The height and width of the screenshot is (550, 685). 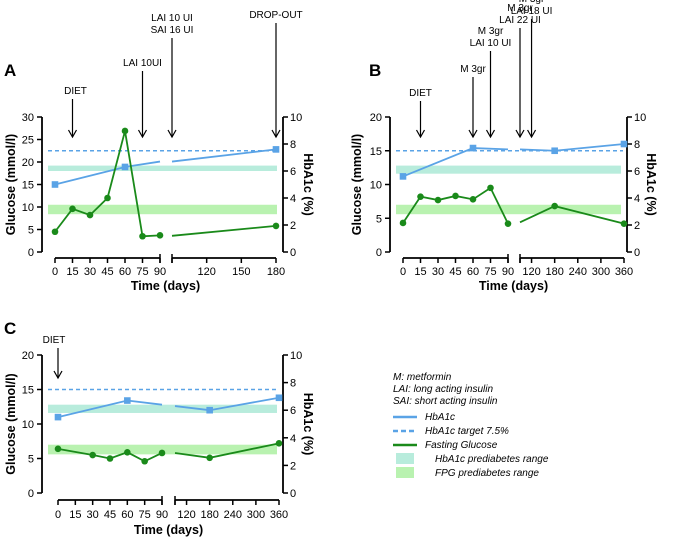 What do you see at coordinates (233, 515) in the screenshot?
I see `x-tick-label: 240` at bounding box center [233, 515].